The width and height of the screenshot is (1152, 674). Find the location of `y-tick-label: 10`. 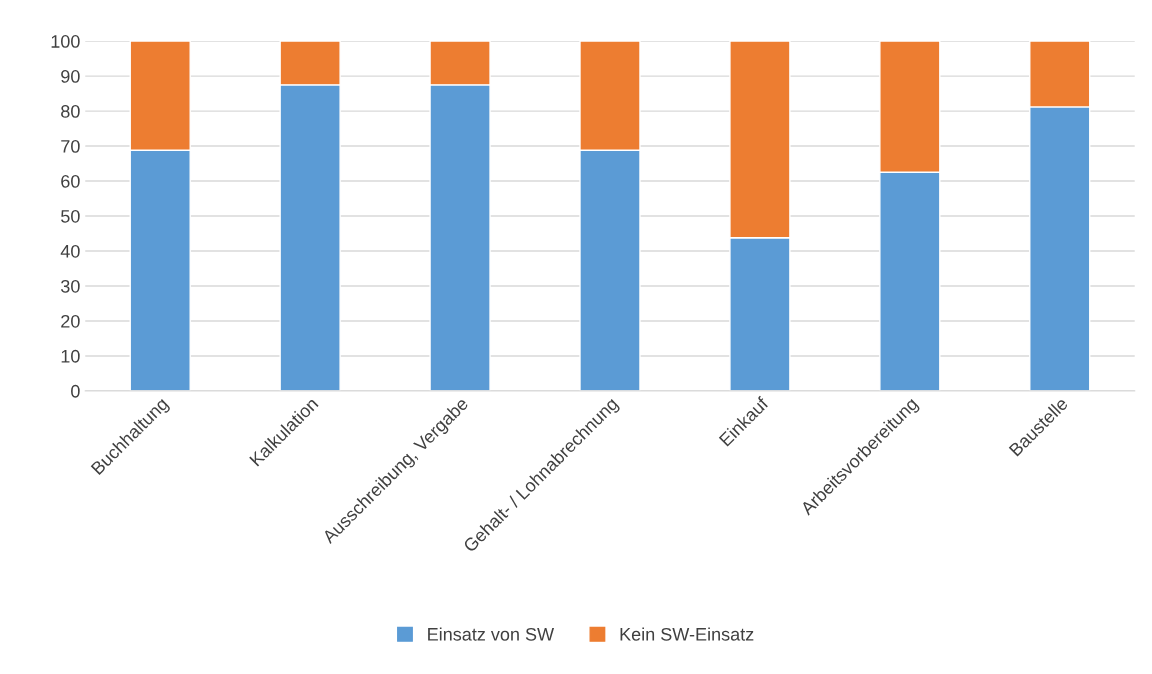

y-tick-label: 10 is located at coordinates (70, 356).